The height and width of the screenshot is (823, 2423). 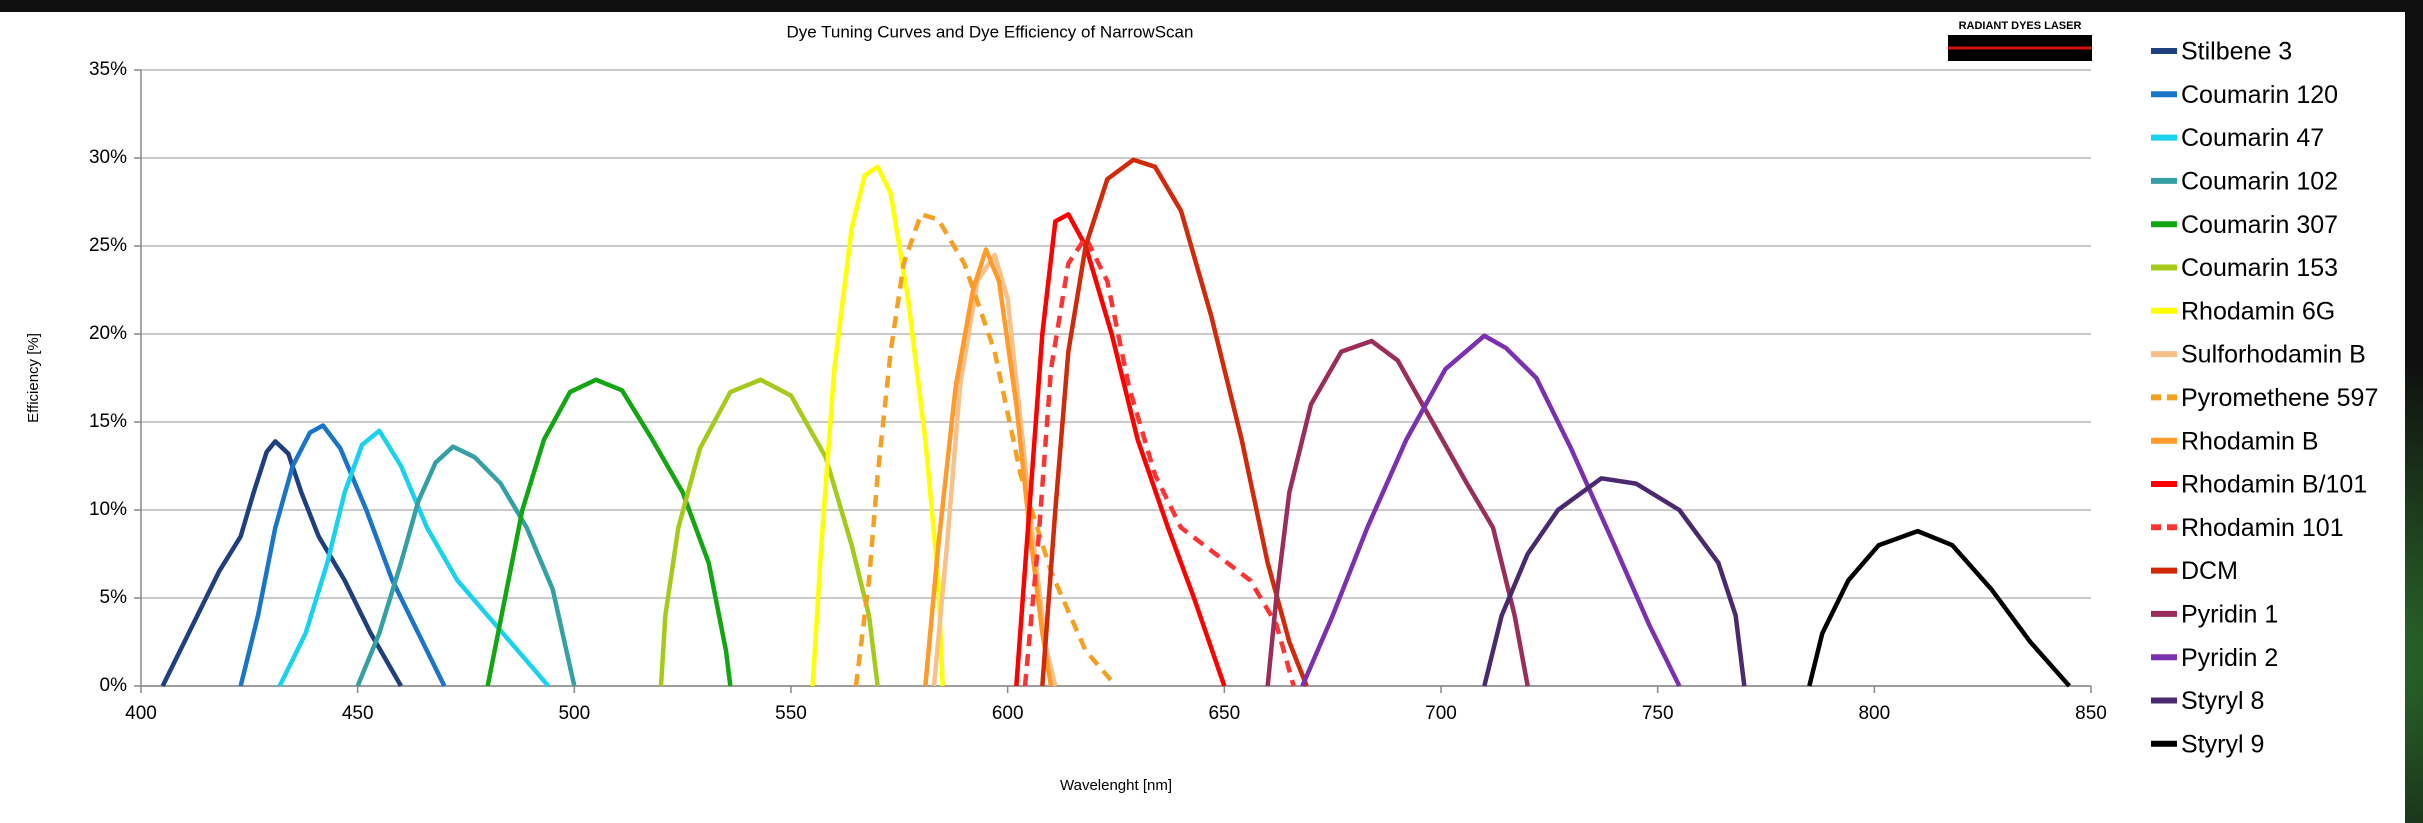 What do you see at coordinates (141, 713) in the screenshot?
I see `x-tick-label: 400` at bounding box center [141, 713].